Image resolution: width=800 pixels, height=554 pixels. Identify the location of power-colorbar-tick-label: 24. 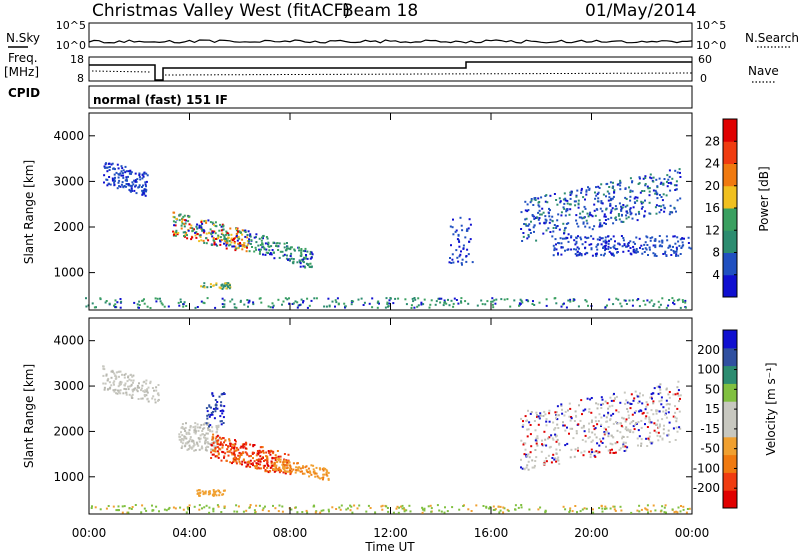
(712, 164).